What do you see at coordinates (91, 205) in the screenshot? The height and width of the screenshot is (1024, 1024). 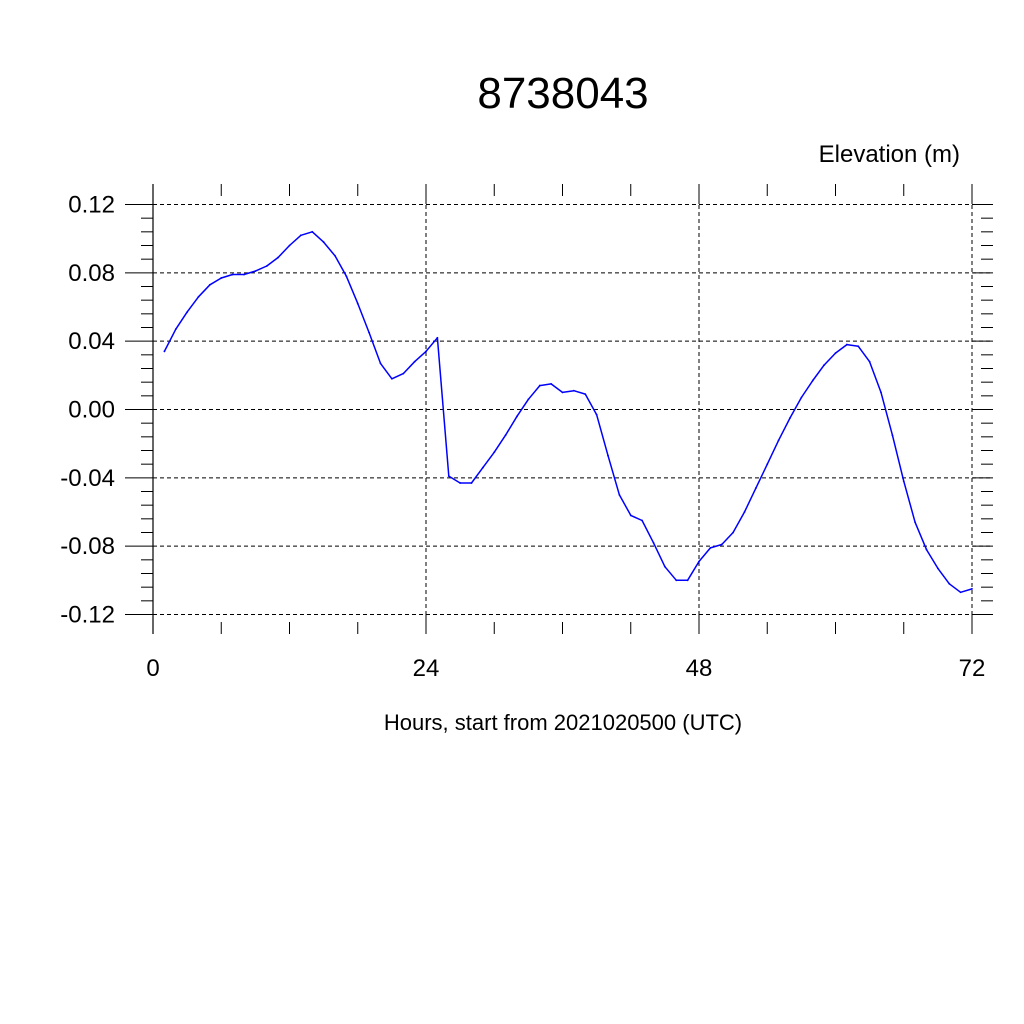 I see `y-tick-label: 0.12` at bounding box center [91, 205].